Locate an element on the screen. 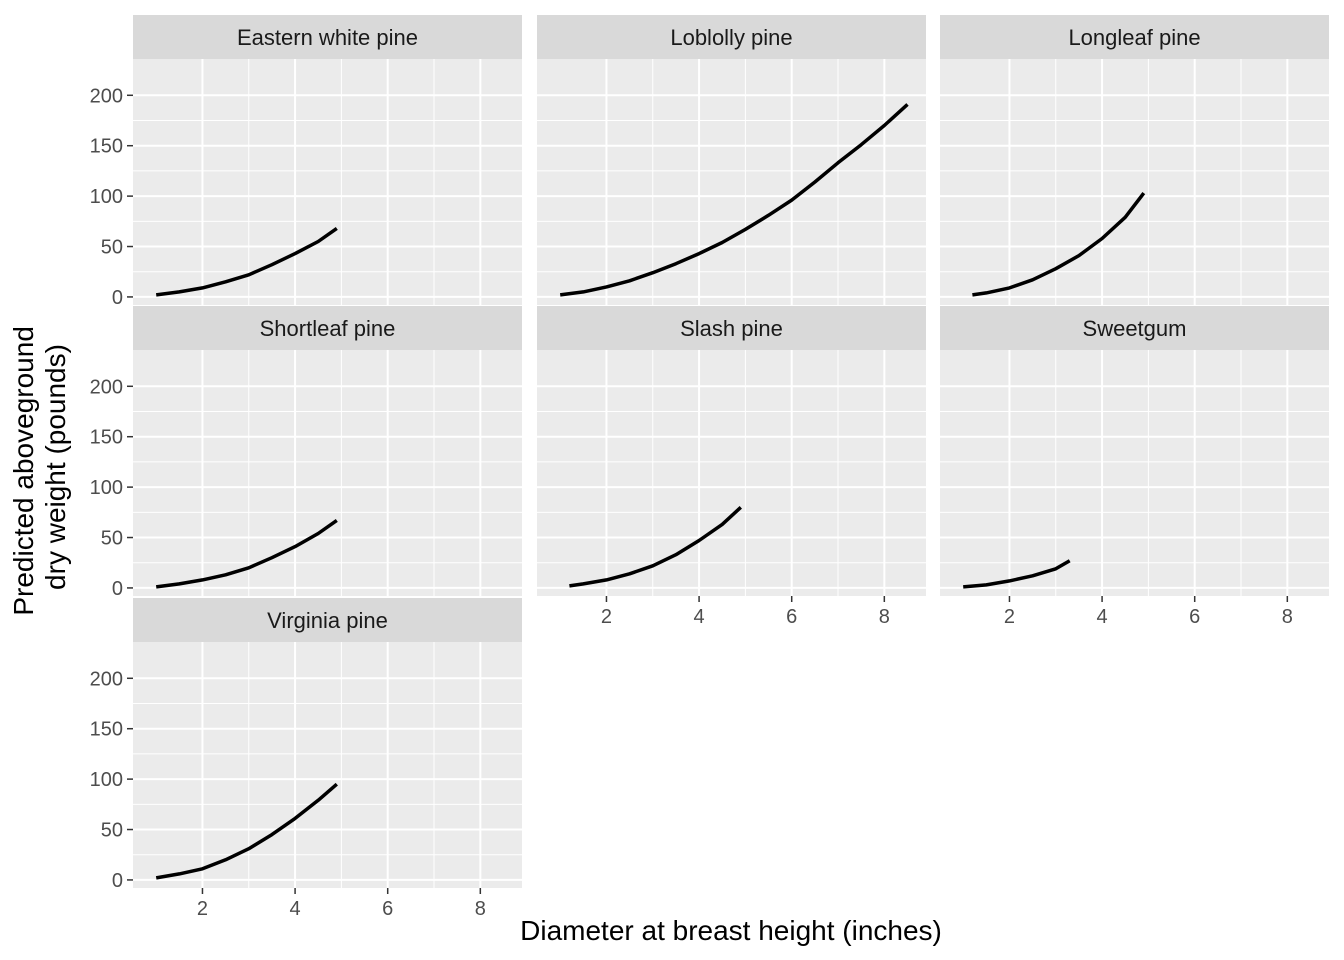 This screenshot has height=960, width=1344. facet-panel-longleaf-pine: Longleaf pine is located at coordinates (1134, 160).